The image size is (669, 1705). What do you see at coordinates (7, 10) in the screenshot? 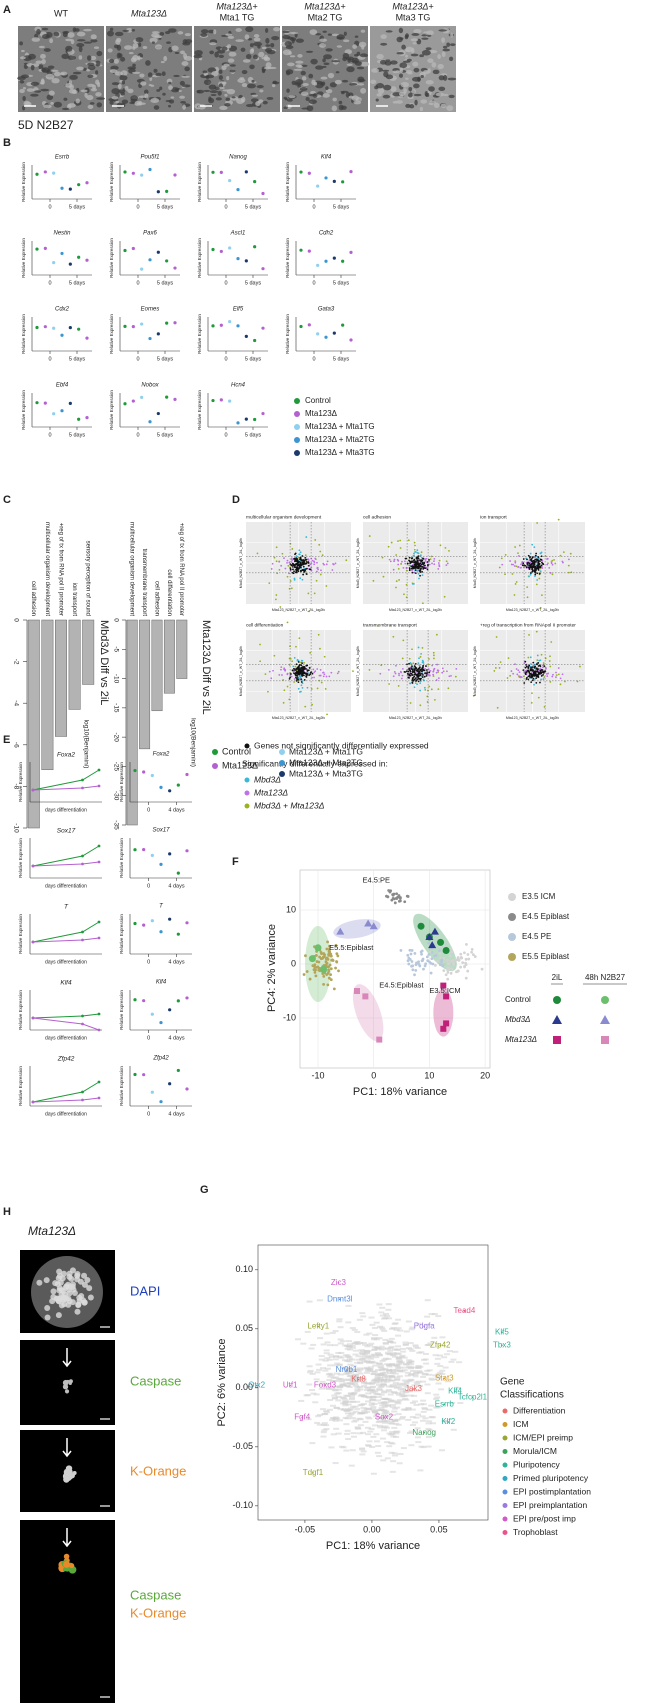
I see `panel-label: A` at bounding box center [7, 10].